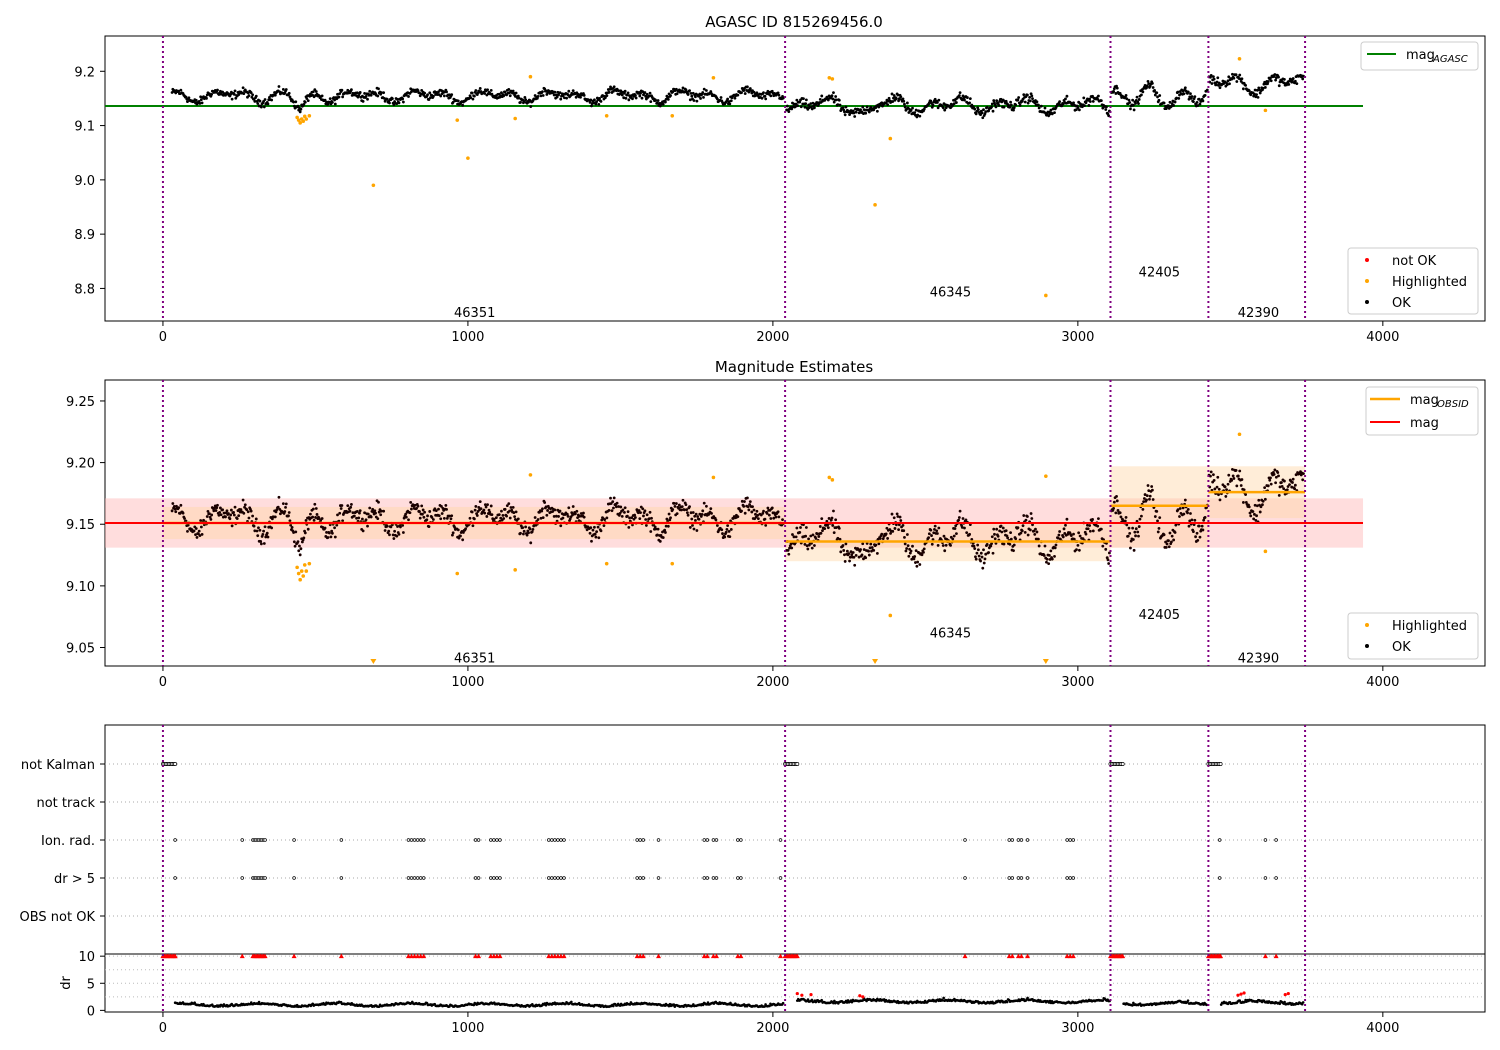 This screenshot has width=1500, height=1050. I want to click on legend-box, so click(1413, 281).